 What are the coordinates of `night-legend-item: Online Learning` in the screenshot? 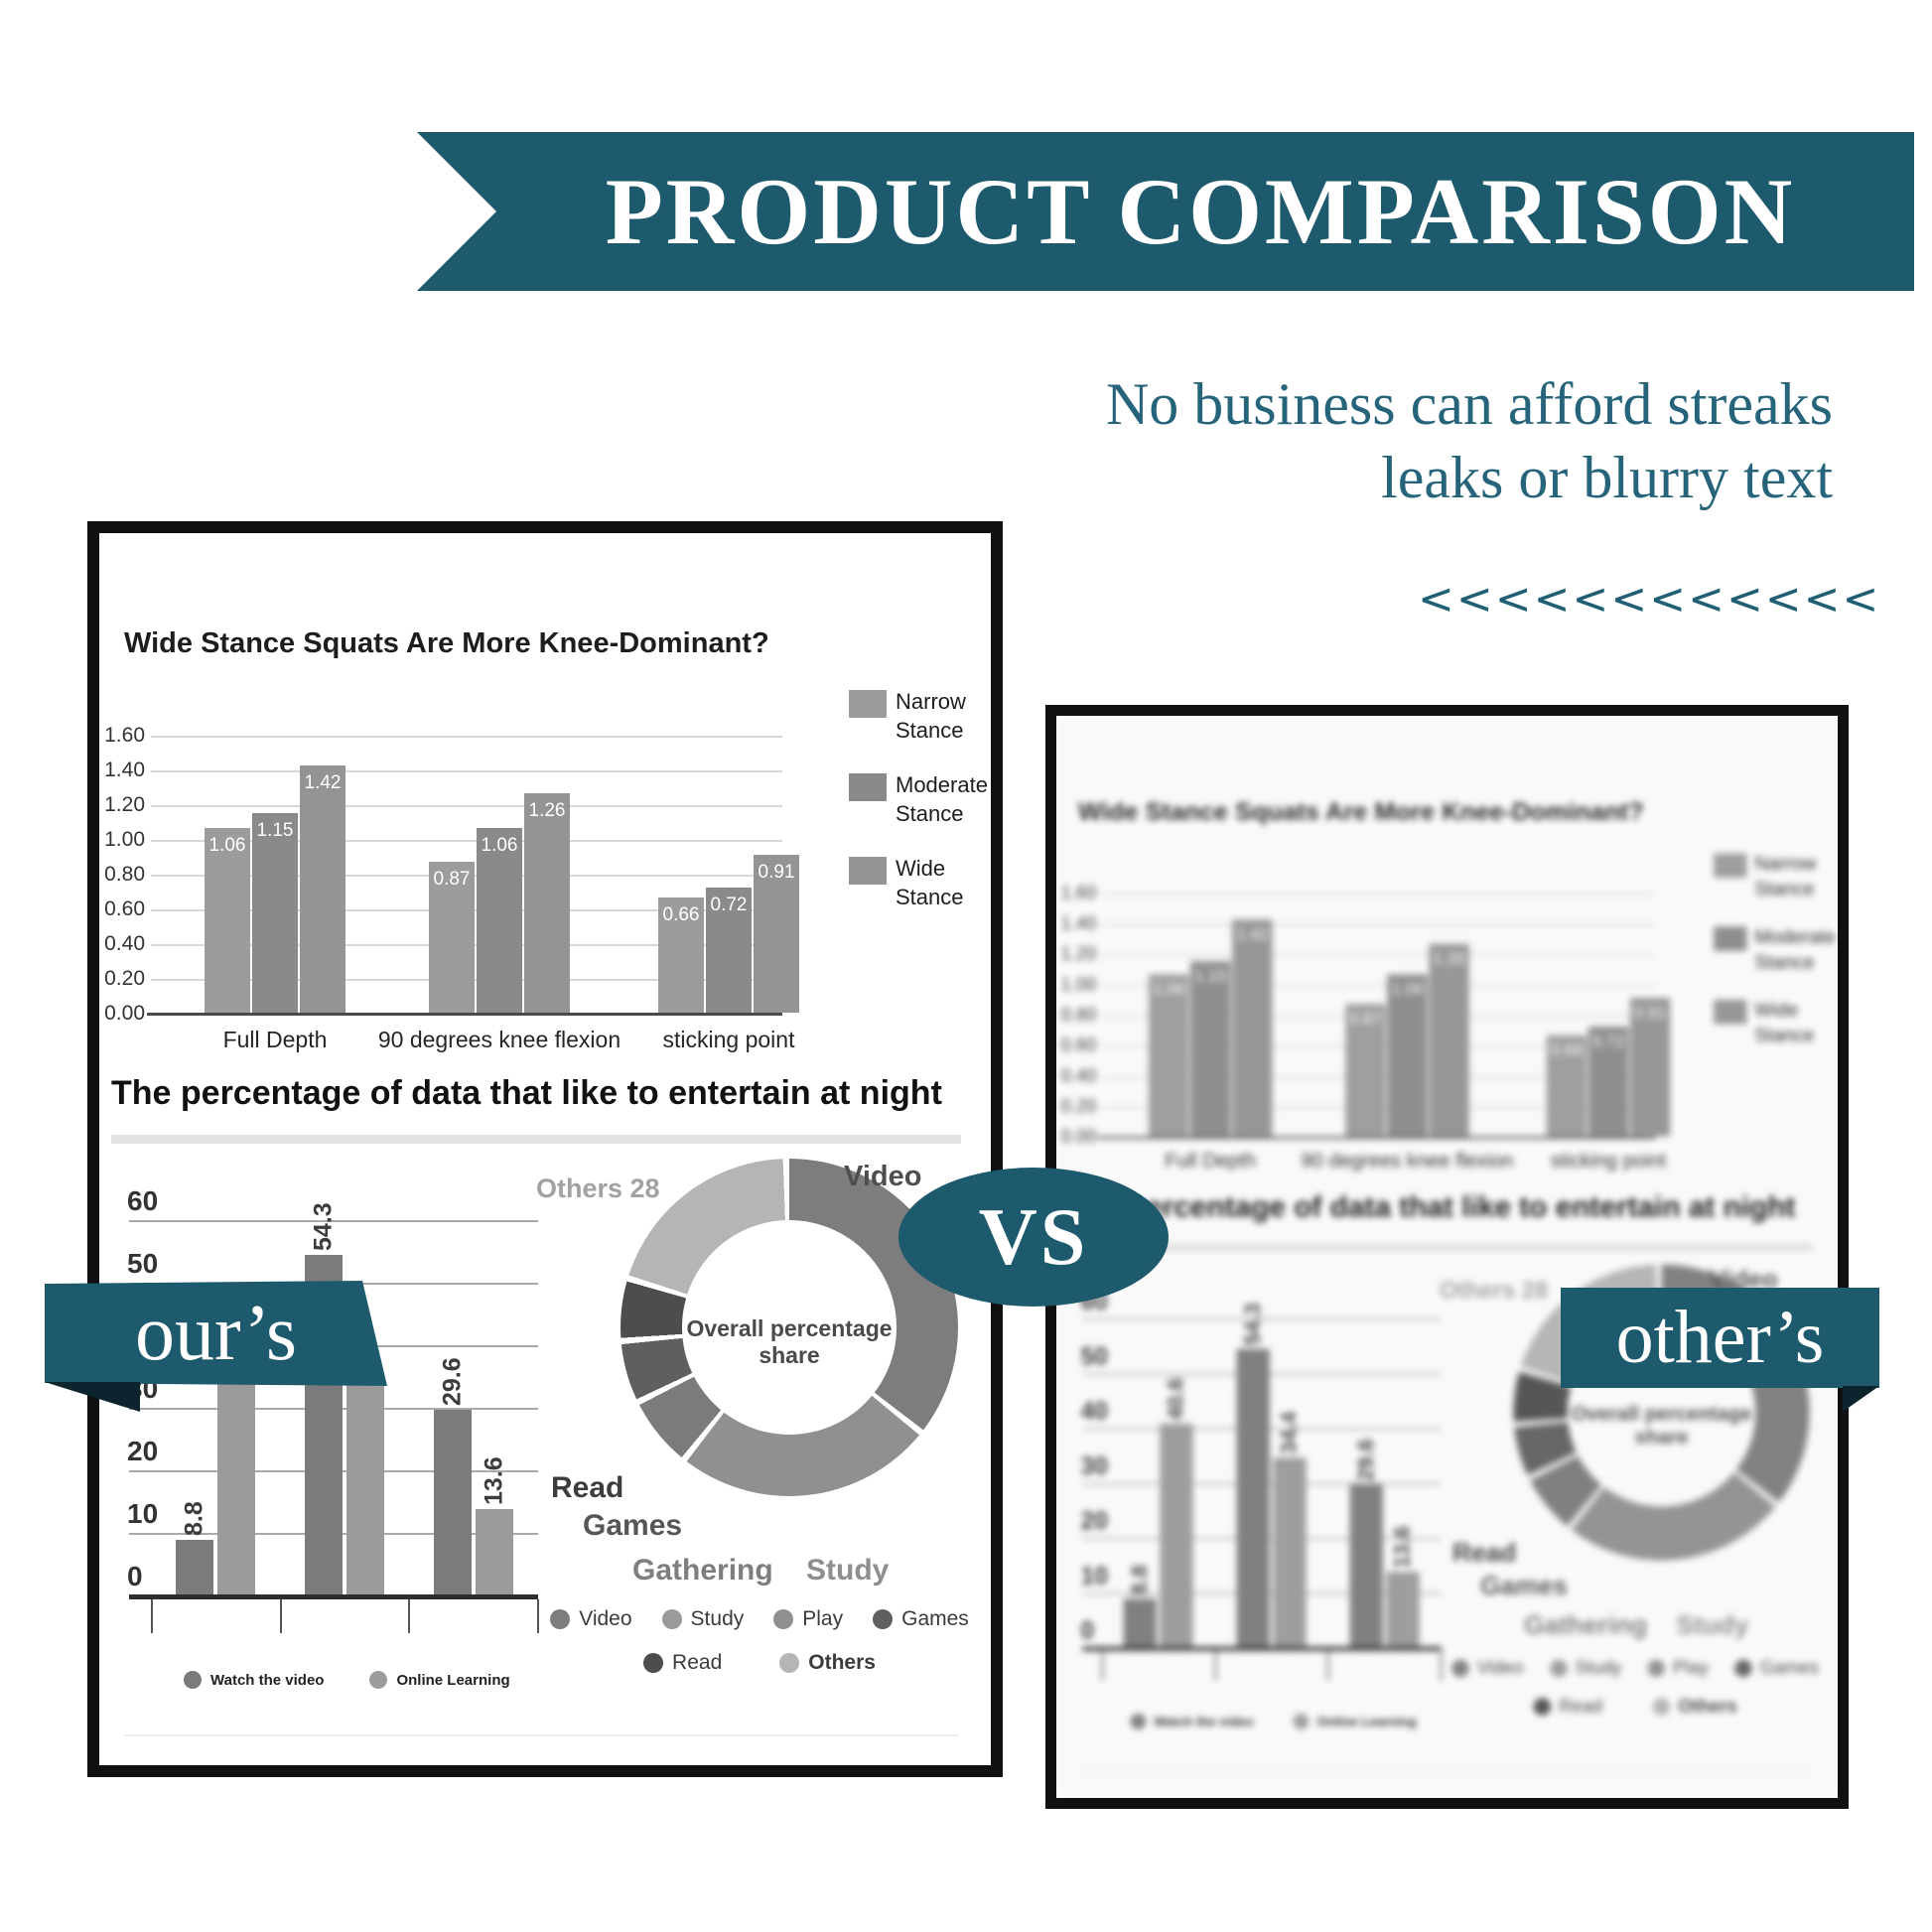 It's located at (440, 1680).